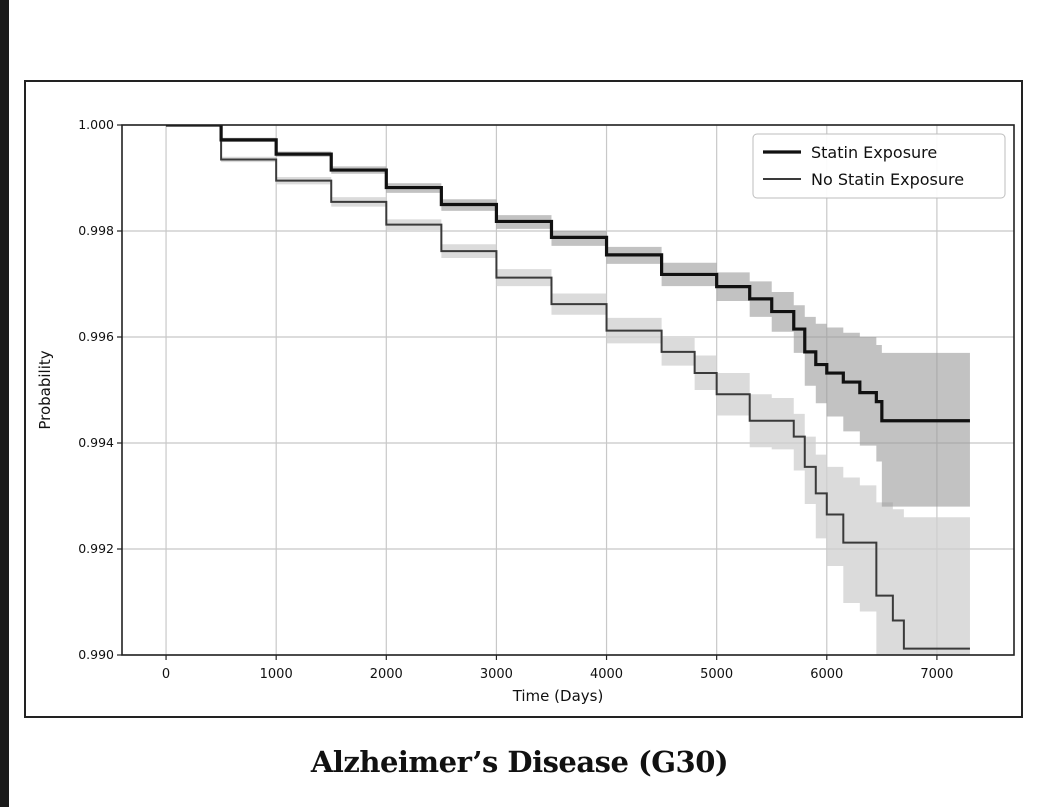 The image size is (1039, 807). What do you see at coordinates (96, 548) in the screenshot?
I see `y-tick-label: 0.992` at bounding box center [96, 548].